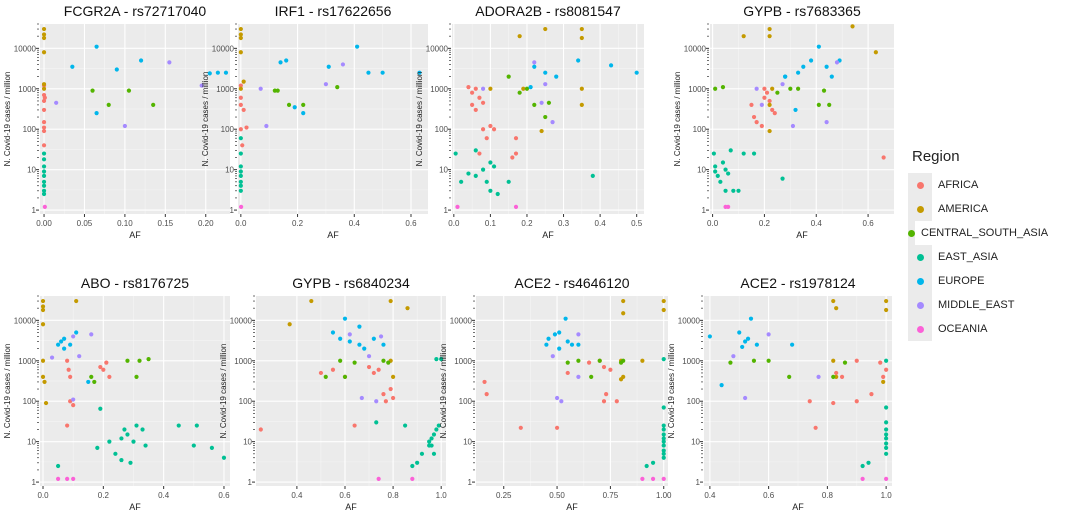 The height and width of the screenshot is (513, 1084). I want to click on legend-item: CENTRAL_SOUTH_ASIA, so click(978, 233).